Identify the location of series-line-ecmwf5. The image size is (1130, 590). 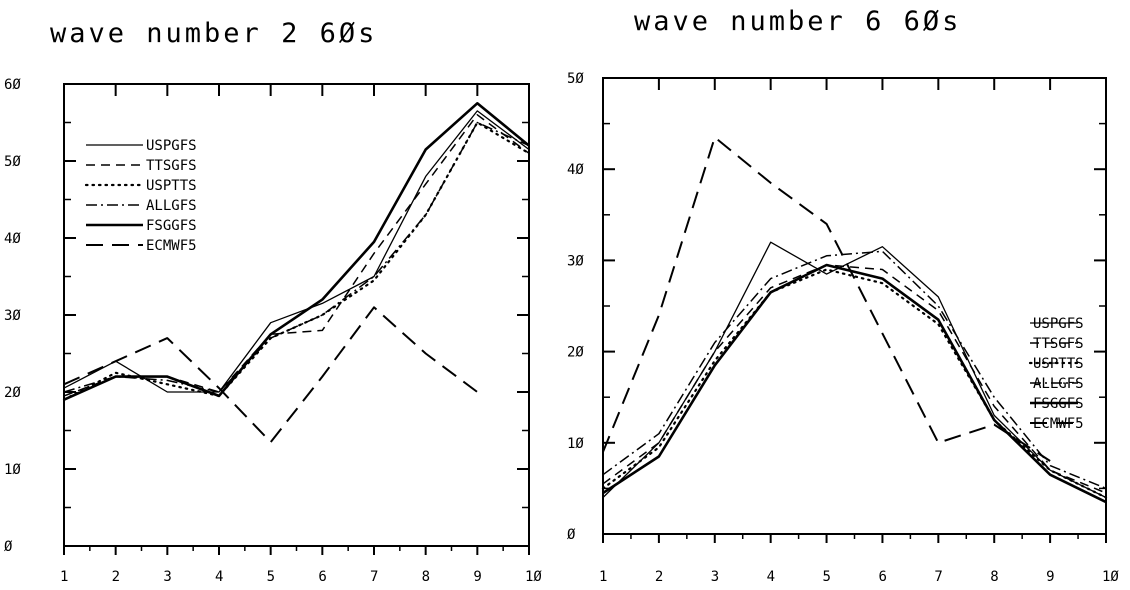
(270, 375).